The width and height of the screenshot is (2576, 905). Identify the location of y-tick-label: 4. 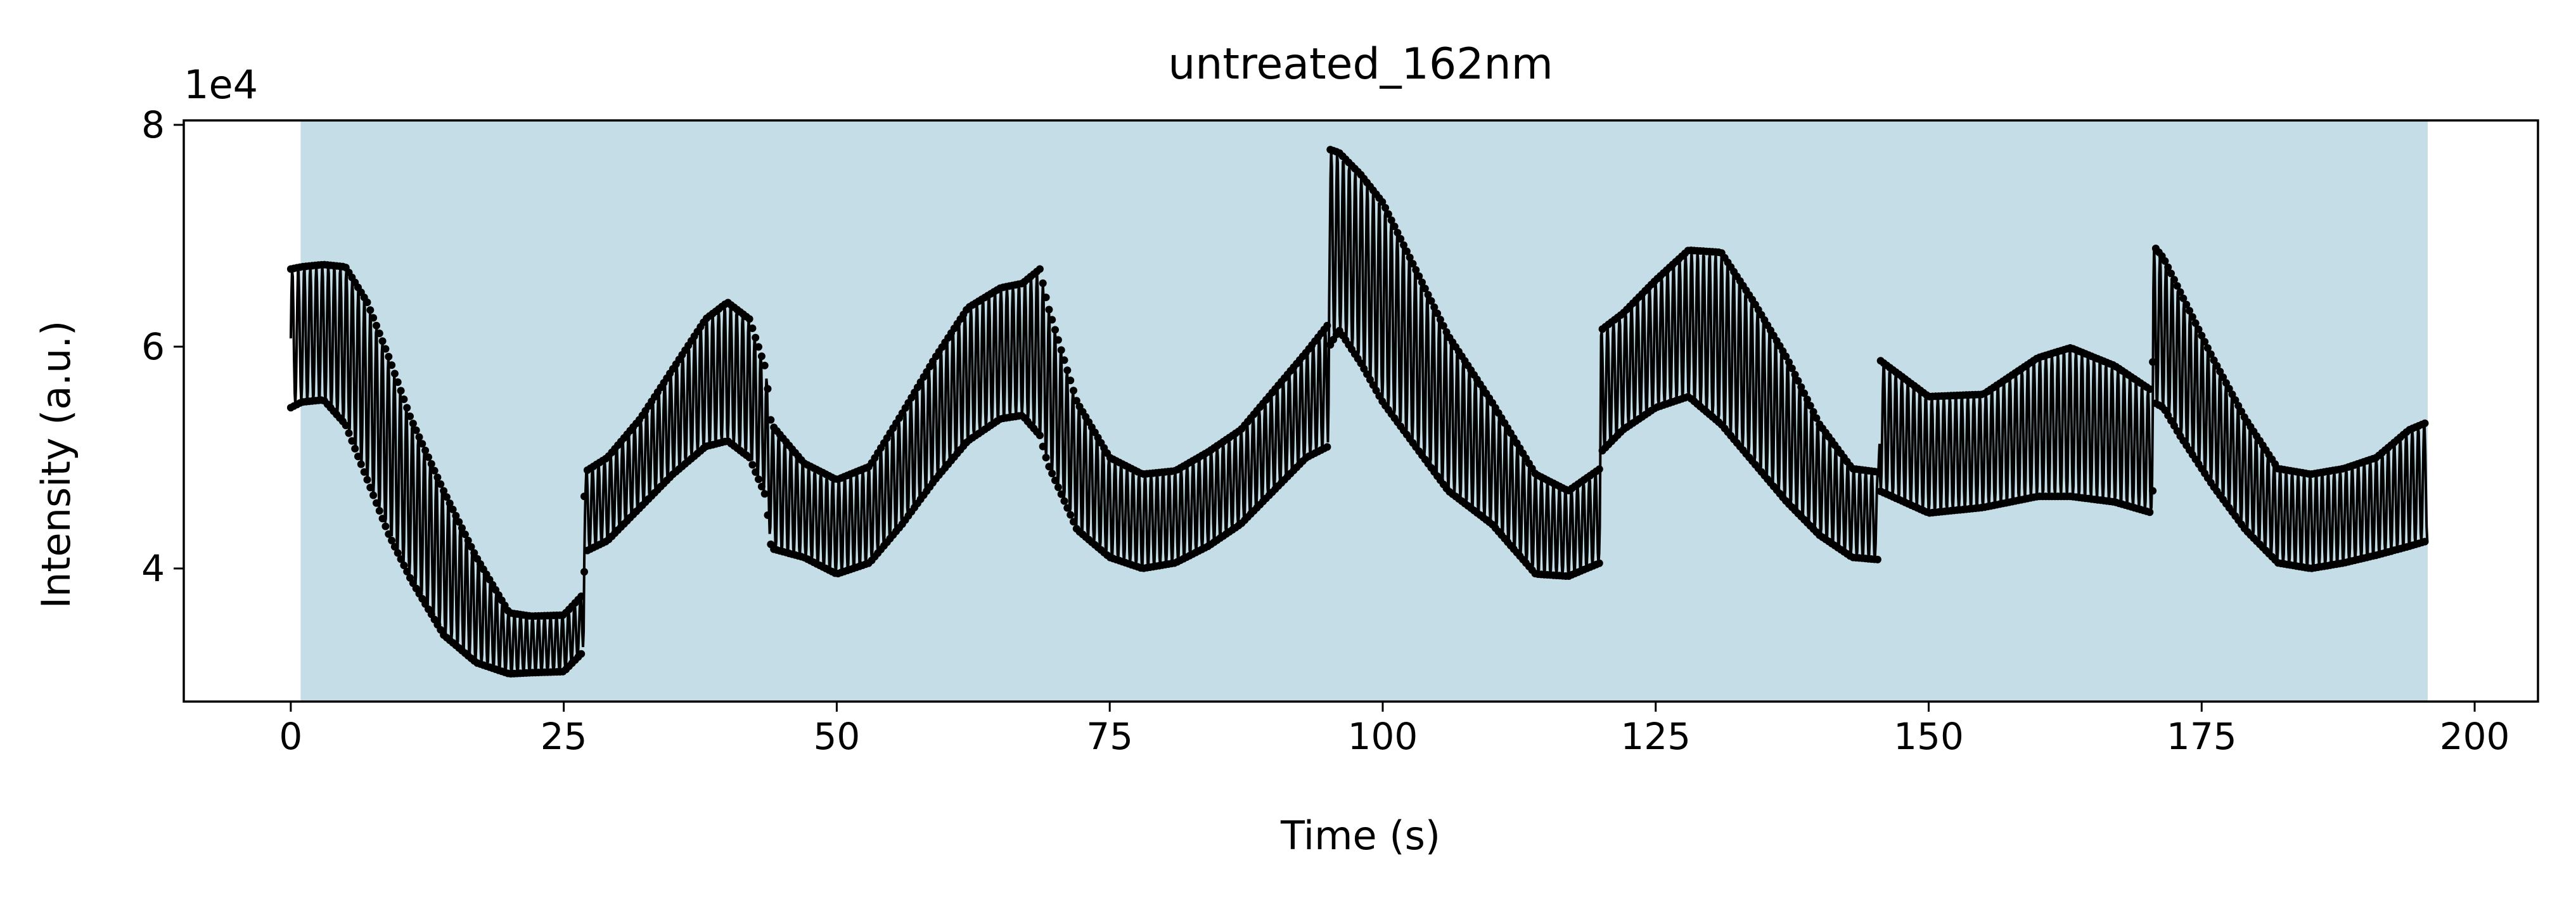
(153, 568).